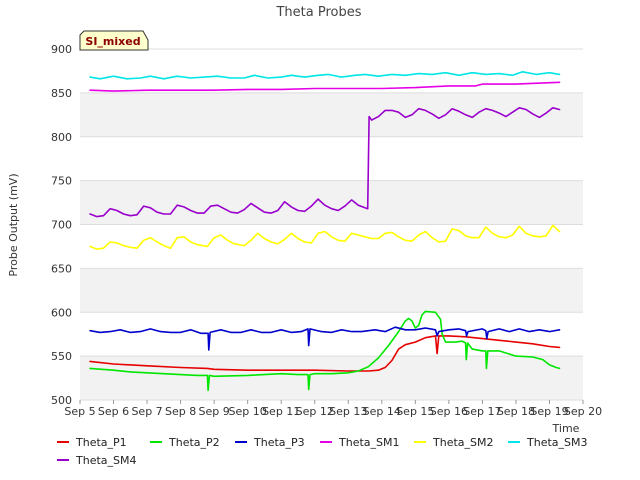 This screenshot has width=640, height=480. Describe the element at coordinates (105, 460) in the screenshot. I see `legend-label: Theta_SM4` at that location.